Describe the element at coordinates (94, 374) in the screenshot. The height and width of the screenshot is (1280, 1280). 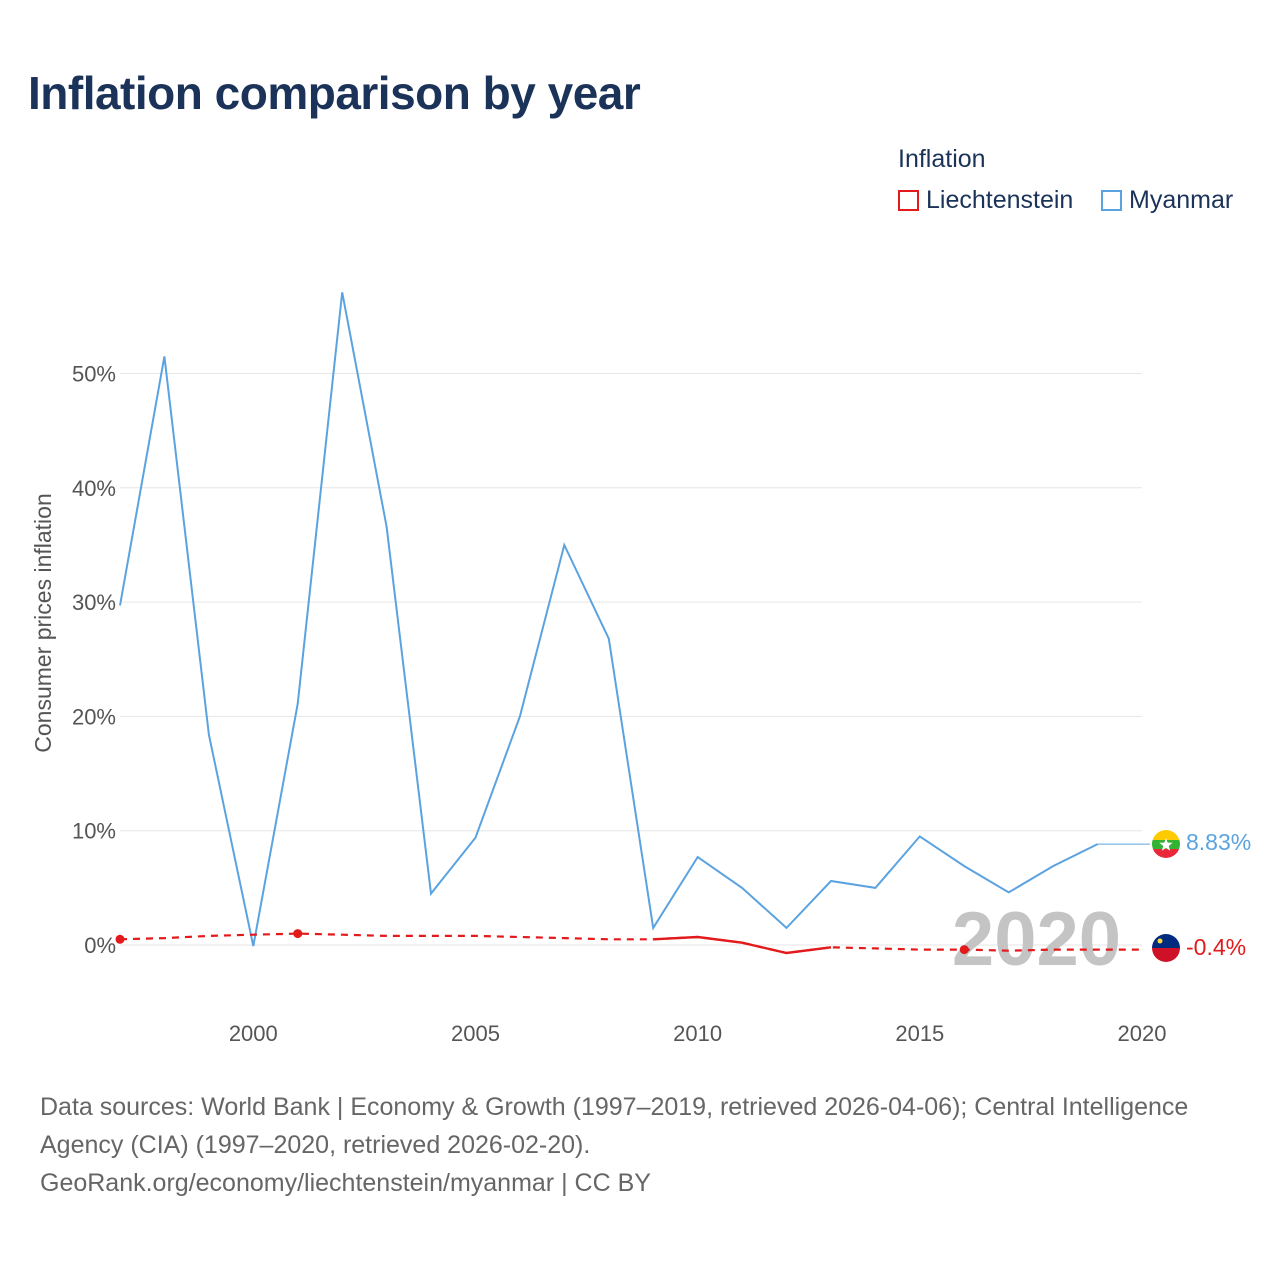
I see `y-tick-label: 50%` at that location.